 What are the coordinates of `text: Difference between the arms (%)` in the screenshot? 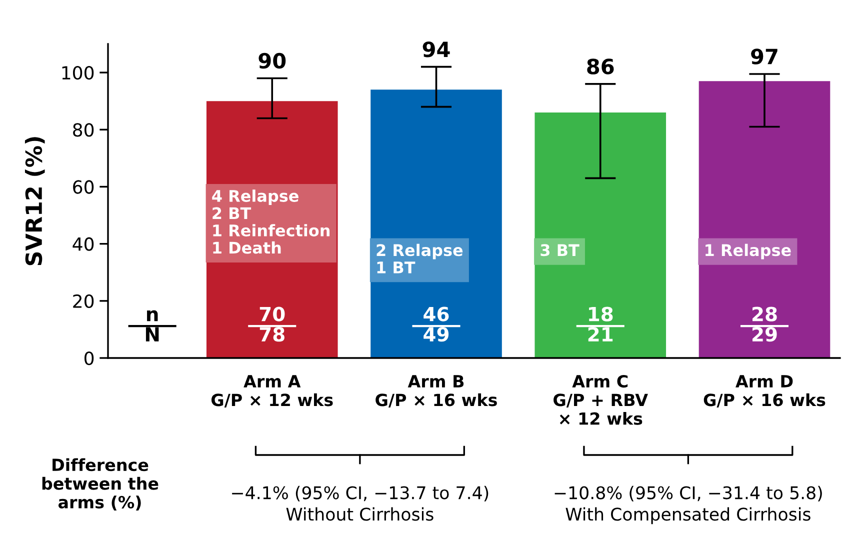 It's located at (100, 484).